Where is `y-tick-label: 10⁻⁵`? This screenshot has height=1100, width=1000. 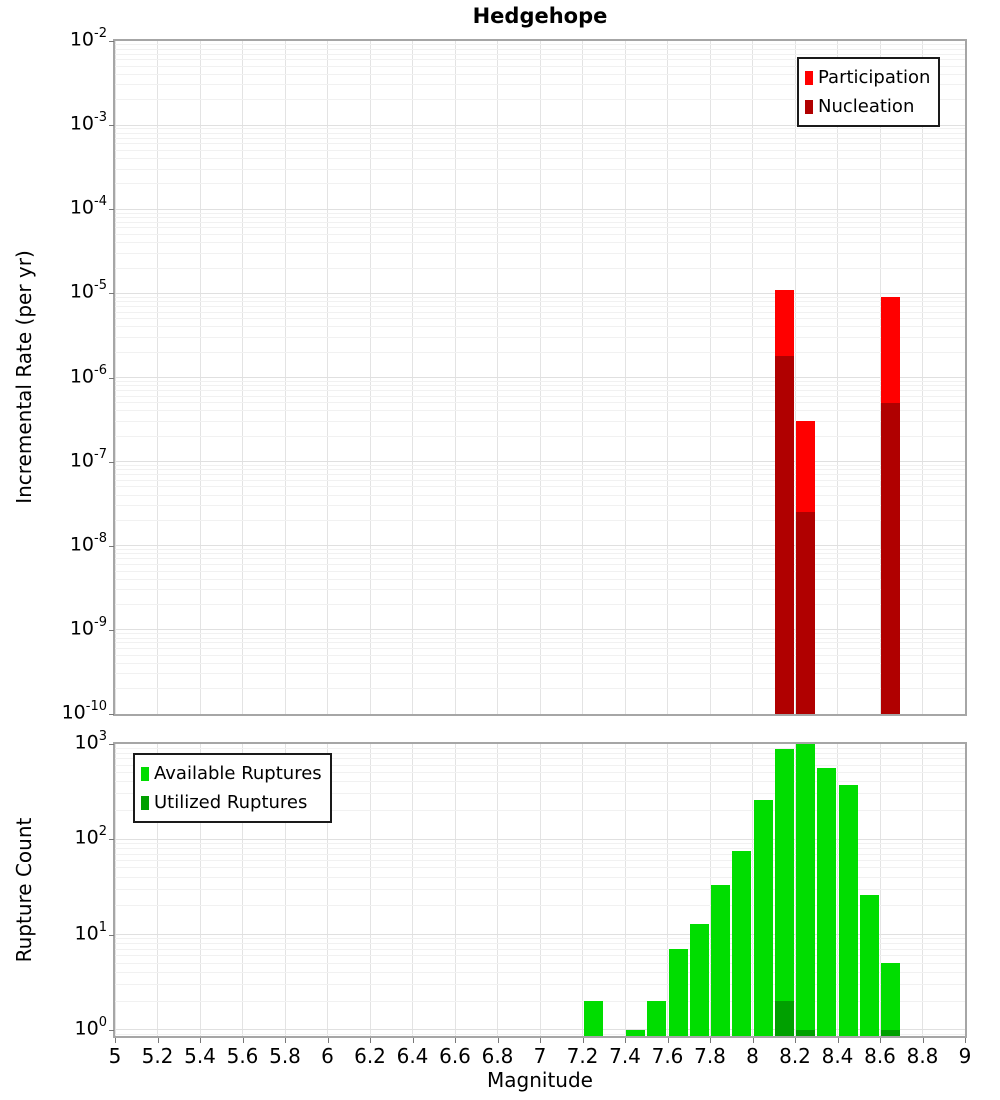 y-tick-label: 10⁻⁵ is located at coordinates (88, 290).